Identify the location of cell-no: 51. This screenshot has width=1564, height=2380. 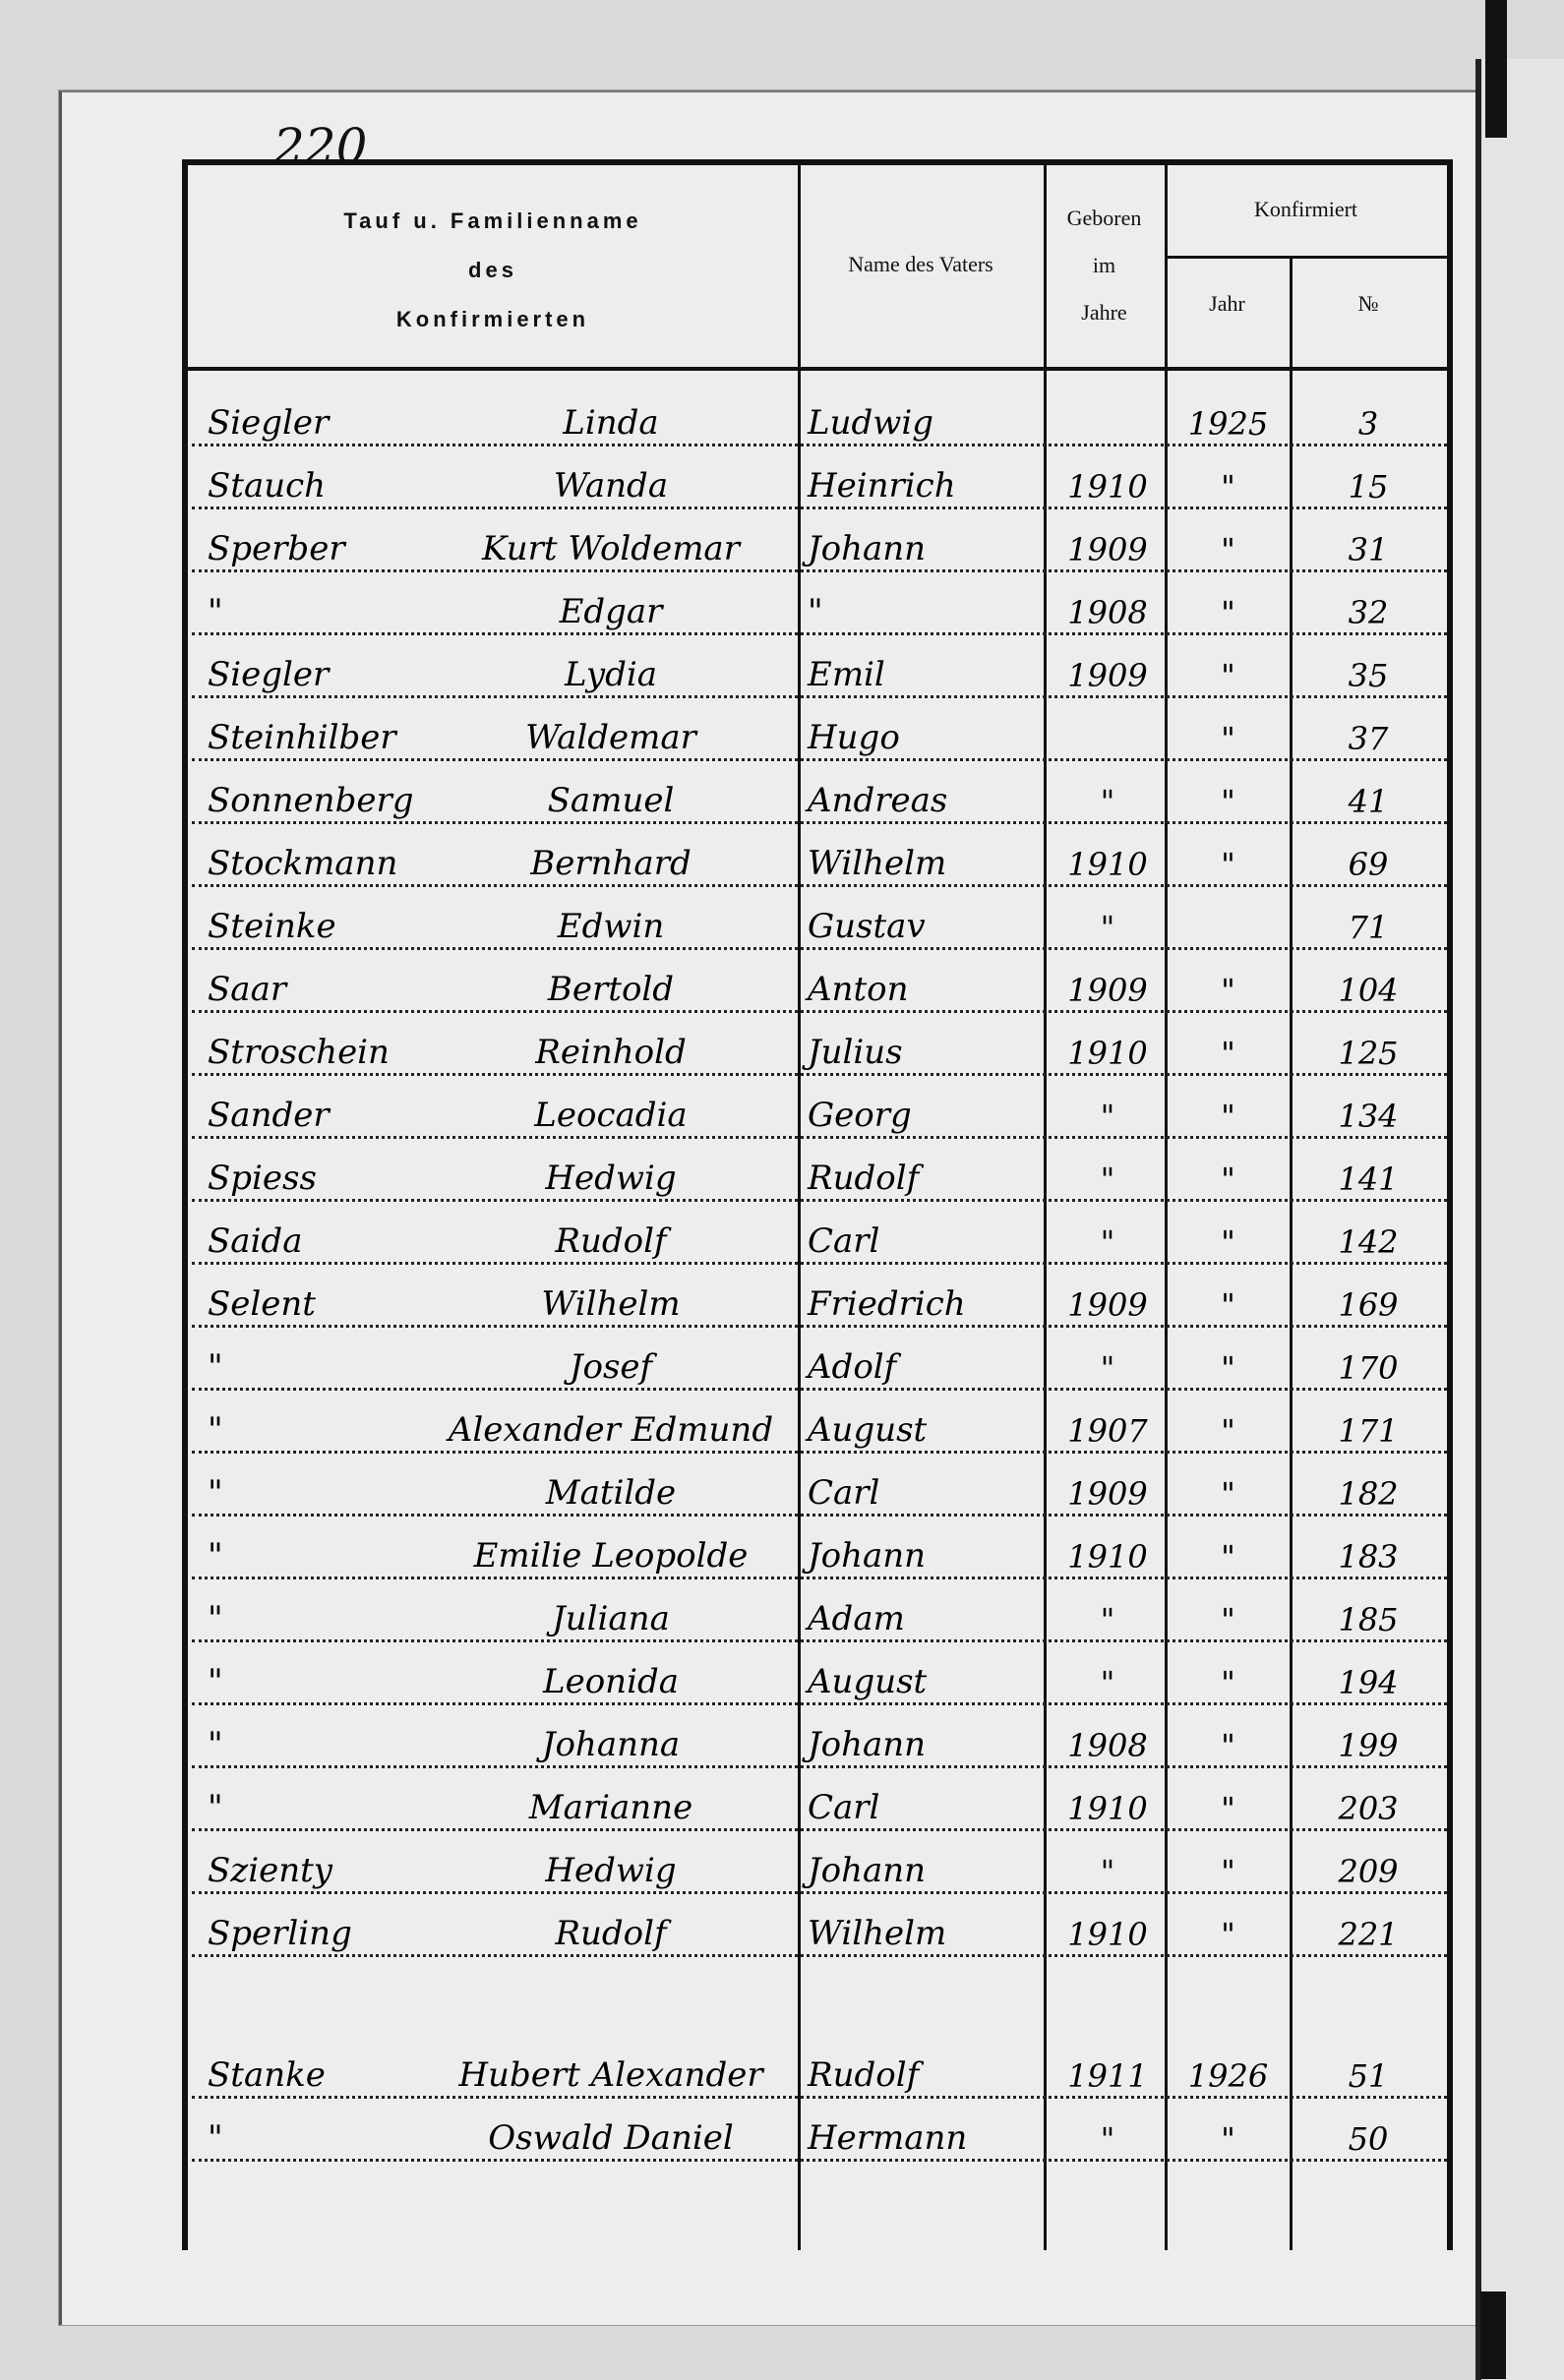
(1368, 2076).